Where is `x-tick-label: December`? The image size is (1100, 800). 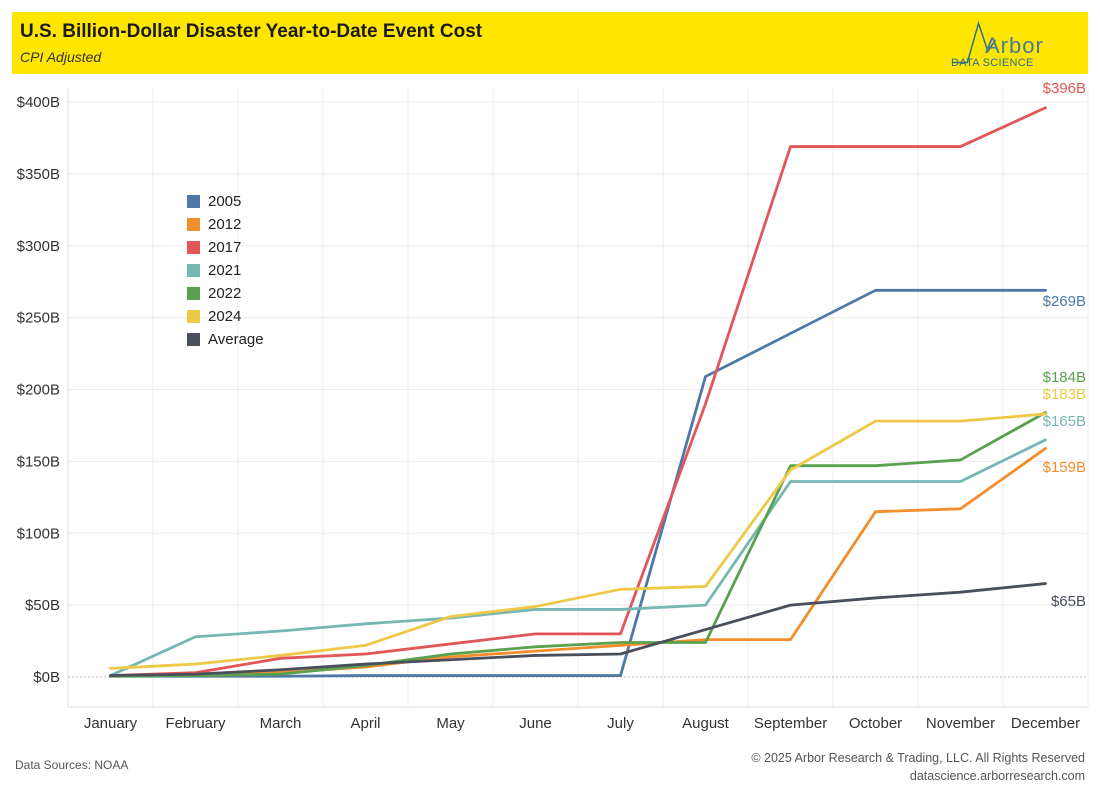
x-tick-label: December is located at coordinates (1045, 723).